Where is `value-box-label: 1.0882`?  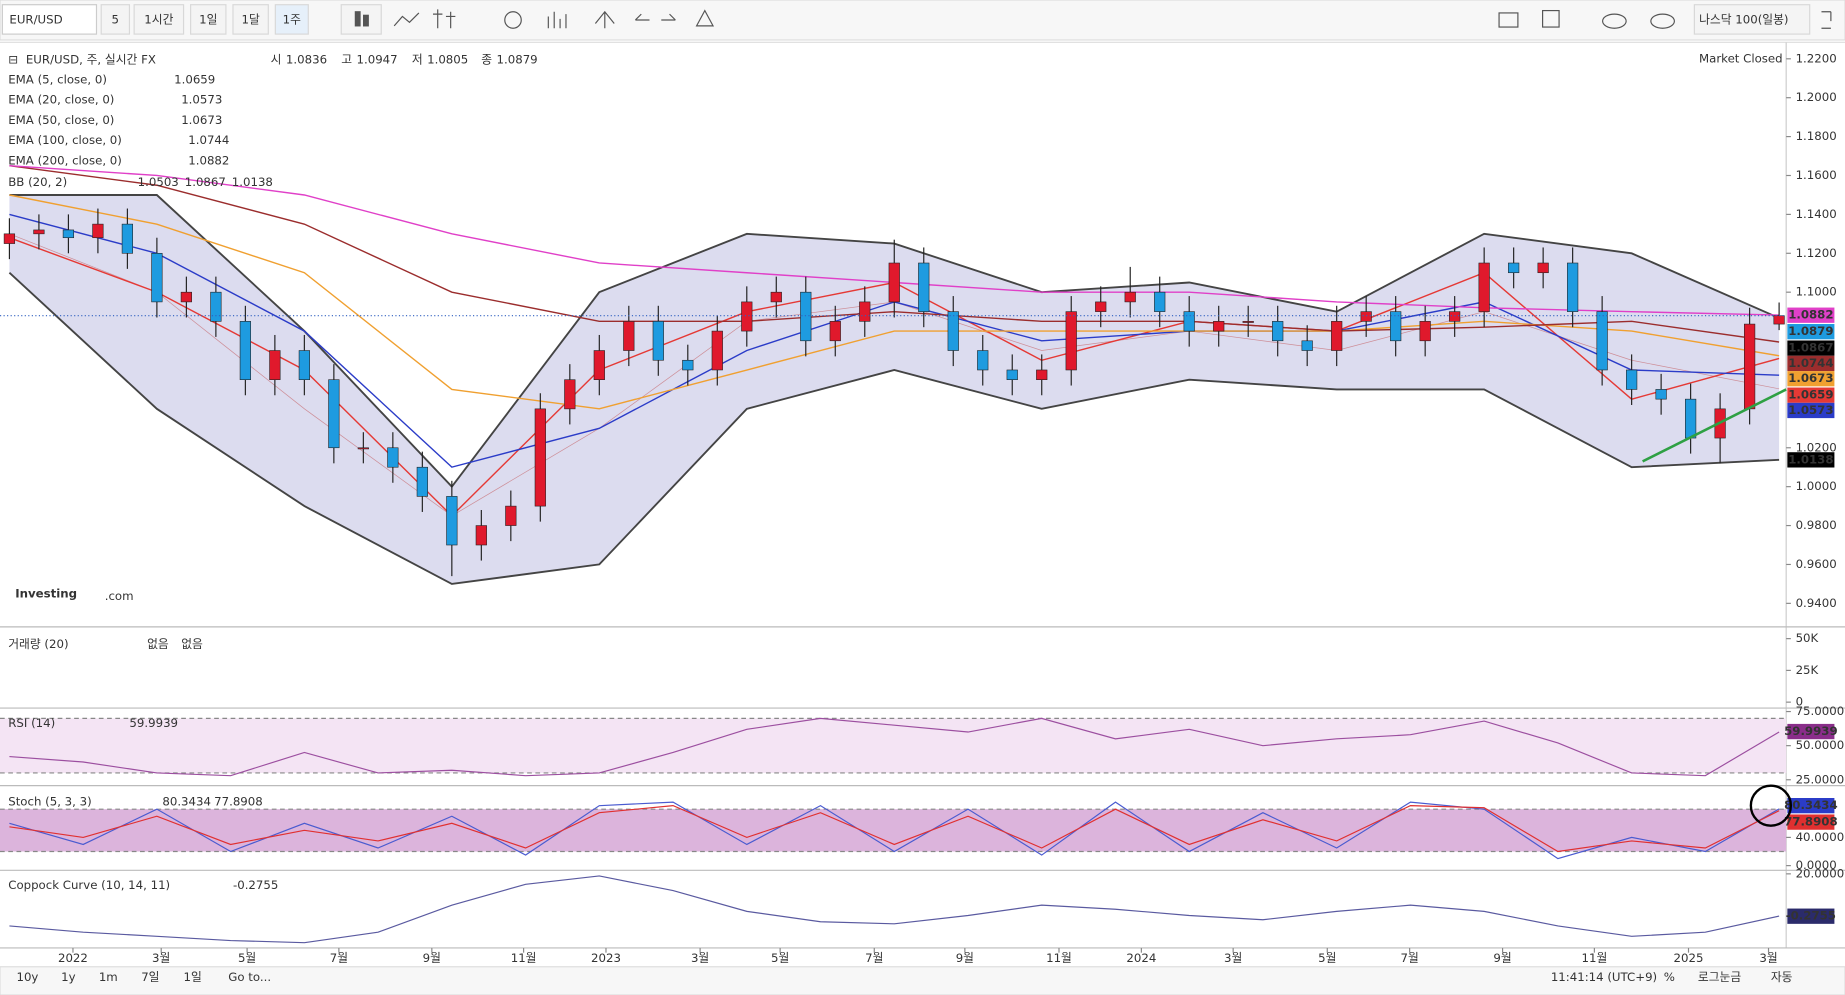 value-box-label: 1.0882 is located at coordinates (1810, 315).